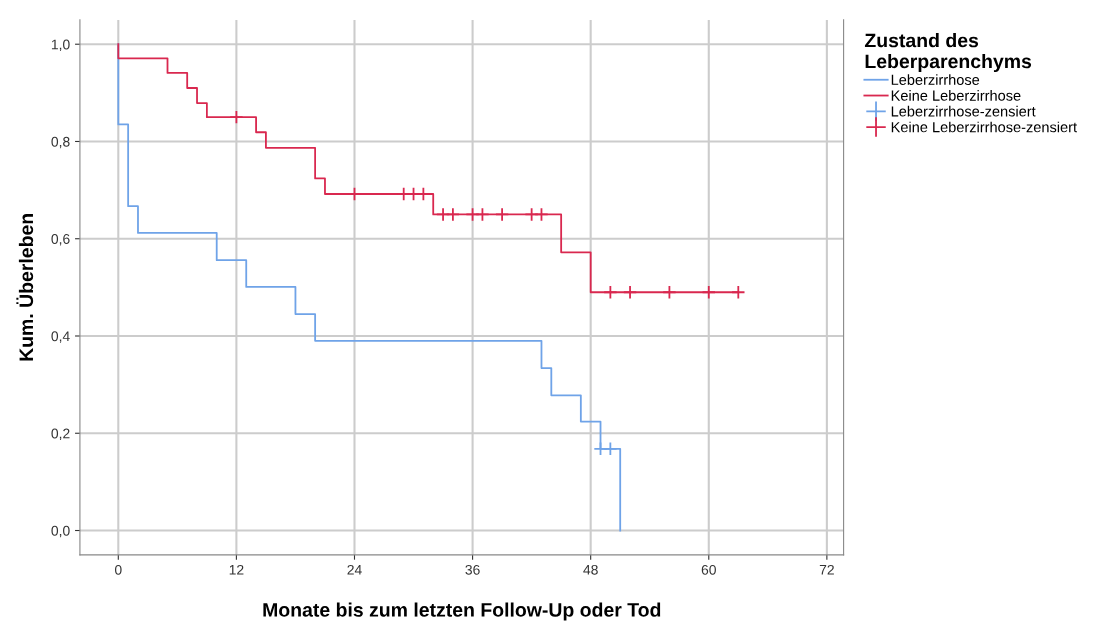 The width and height of the screenshot is (1110, 622). Describe the element at coordinates (60, 337) in the screenshot. I see `y-tick-label: 0,4` at that location.